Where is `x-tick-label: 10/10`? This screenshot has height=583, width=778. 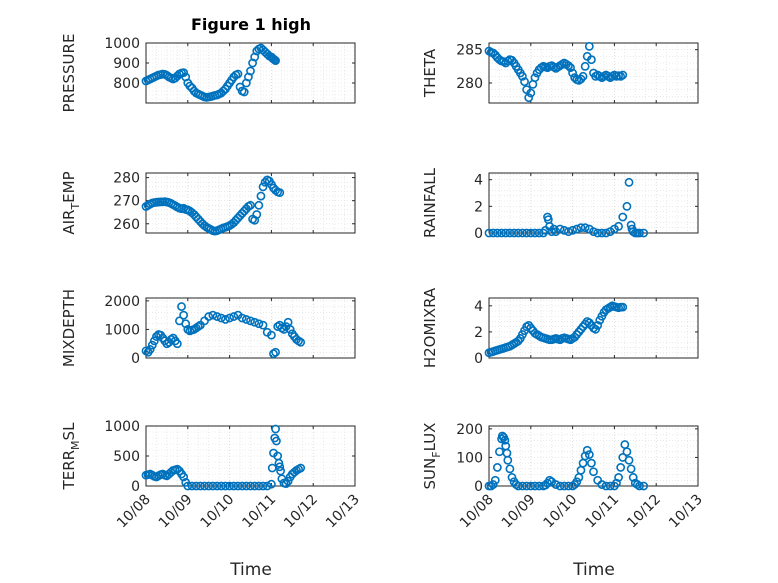 x-tick-label: 10/10 is located at coordinates (561, 512).